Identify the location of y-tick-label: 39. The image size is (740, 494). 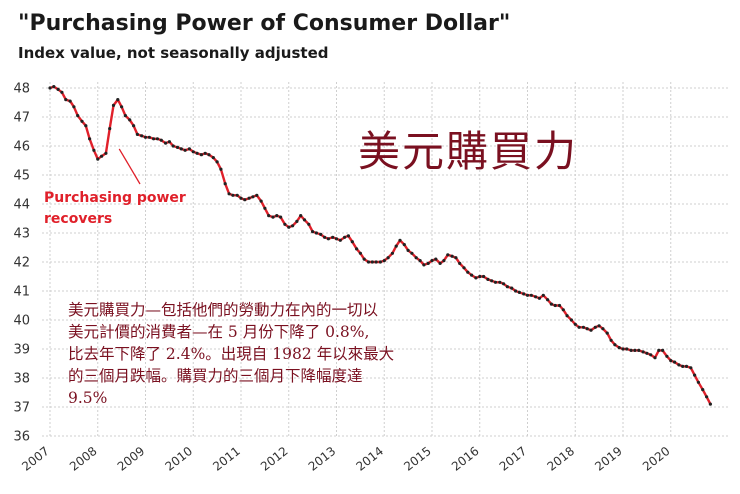
(21, 350).